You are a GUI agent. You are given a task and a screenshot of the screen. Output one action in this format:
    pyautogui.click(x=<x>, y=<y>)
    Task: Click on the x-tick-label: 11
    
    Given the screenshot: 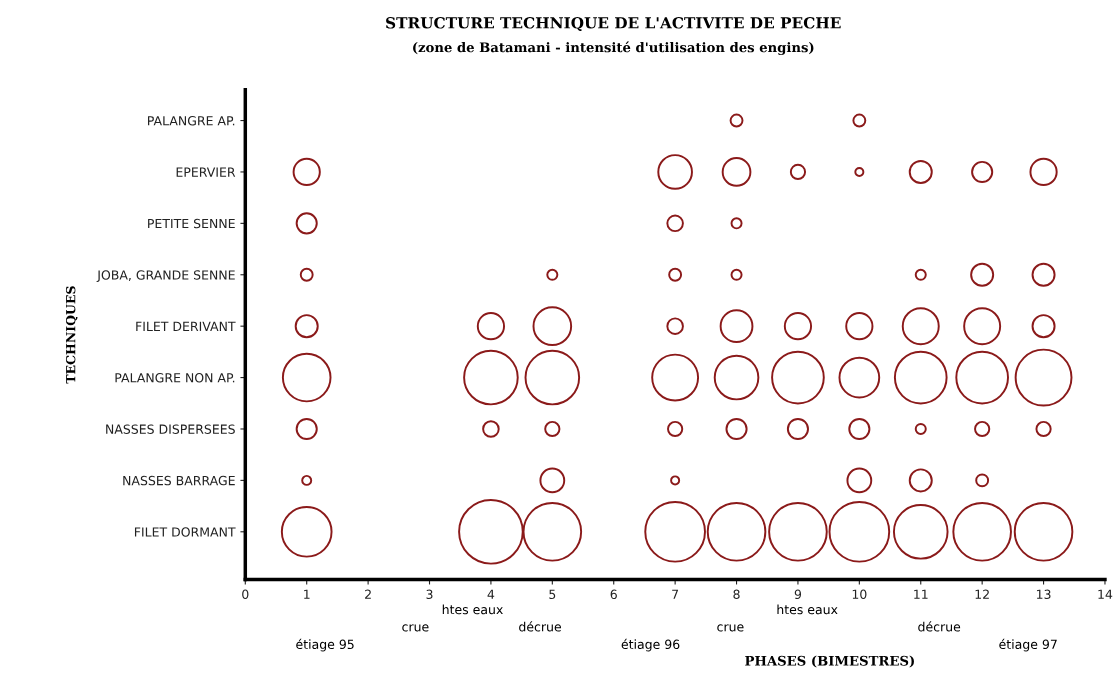 What is the action you would take?
    pyautogui.click(x=921, y=594)
    